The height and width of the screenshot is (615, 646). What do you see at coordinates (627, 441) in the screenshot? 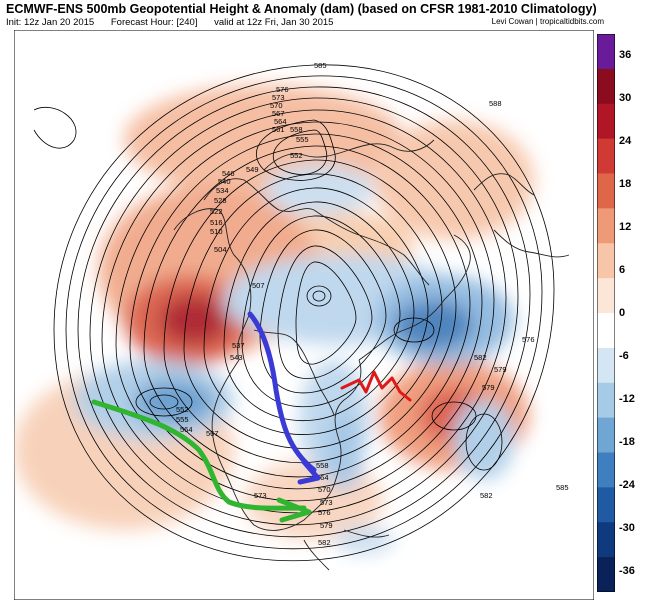
I see `colorbar-tick-label: -18` at bounding box center [627, 441].